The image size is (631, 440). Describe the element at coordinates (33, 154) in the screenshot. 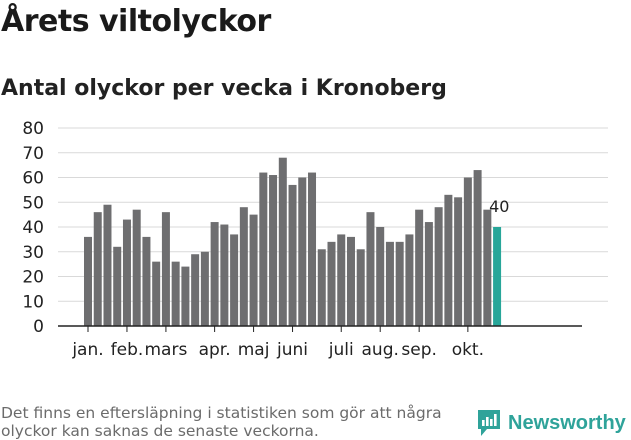

I see `y-tick-label: 70` at that location.